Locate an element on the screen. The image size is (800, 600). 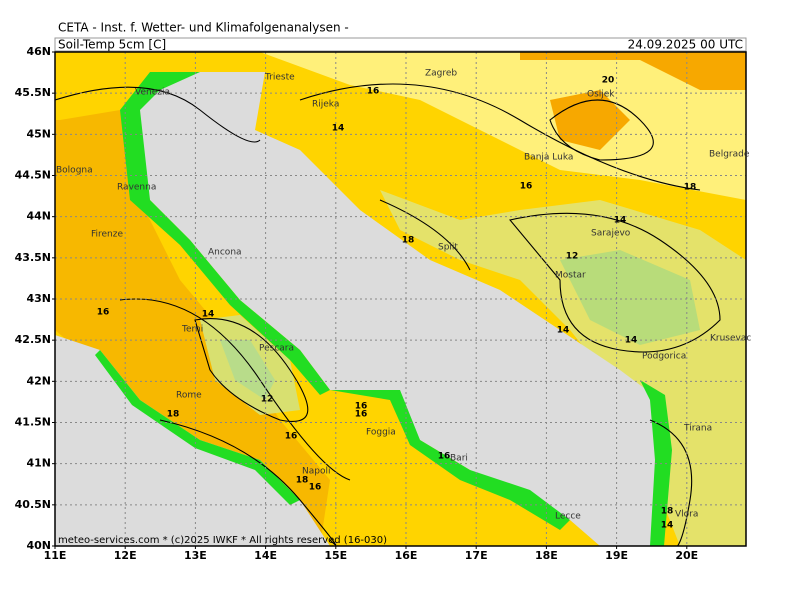
header-box is located at coordinates (400, 44).